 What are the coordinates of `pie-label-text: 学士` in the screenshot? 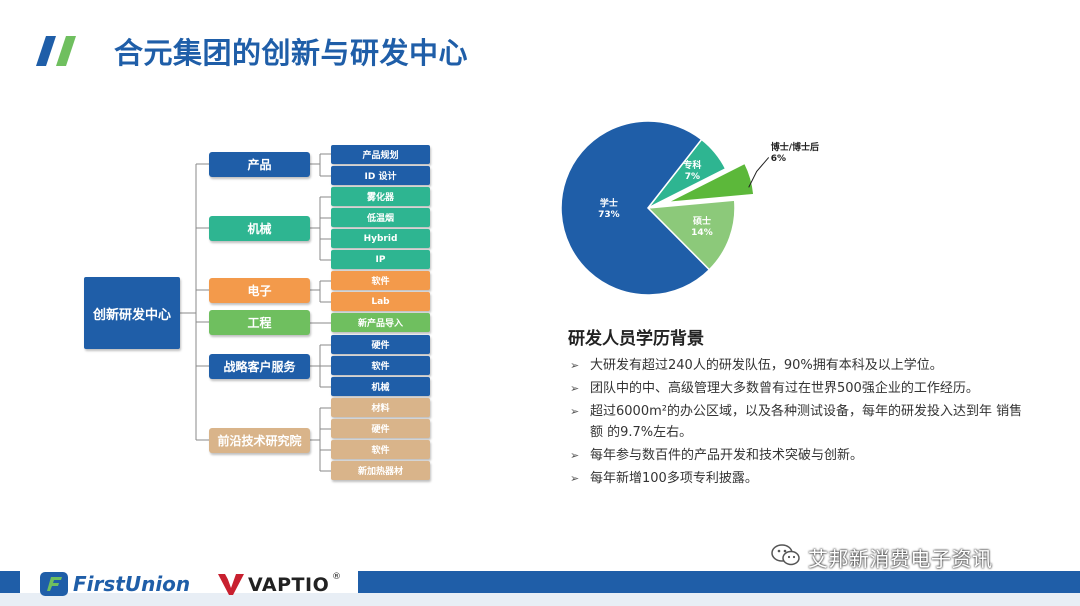 It's located at (608, 204).